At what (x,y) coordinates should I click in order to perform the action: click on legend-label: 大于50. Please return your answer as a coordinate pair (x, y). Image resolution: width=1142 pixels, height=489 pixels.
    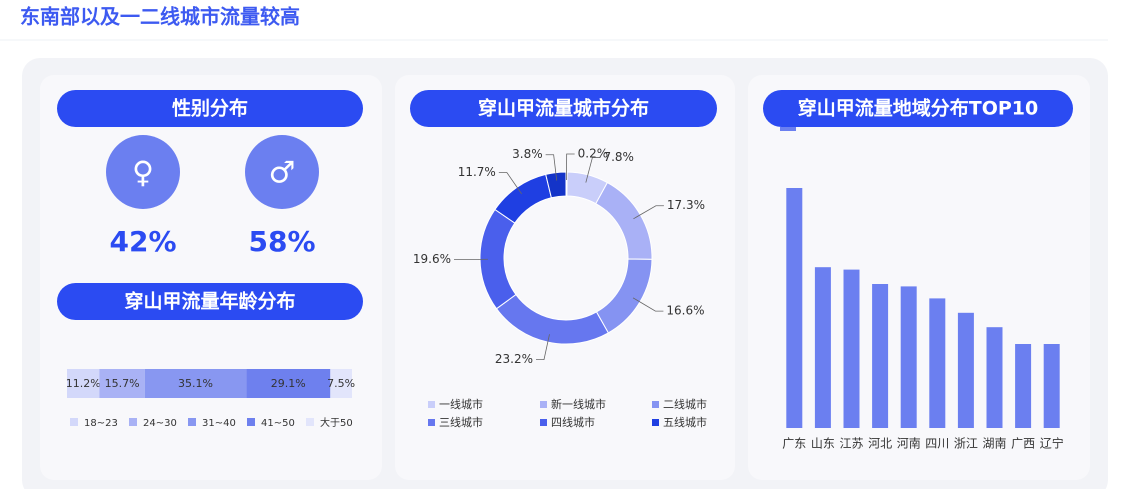
    Looking at the image, I should click on (336, 422).